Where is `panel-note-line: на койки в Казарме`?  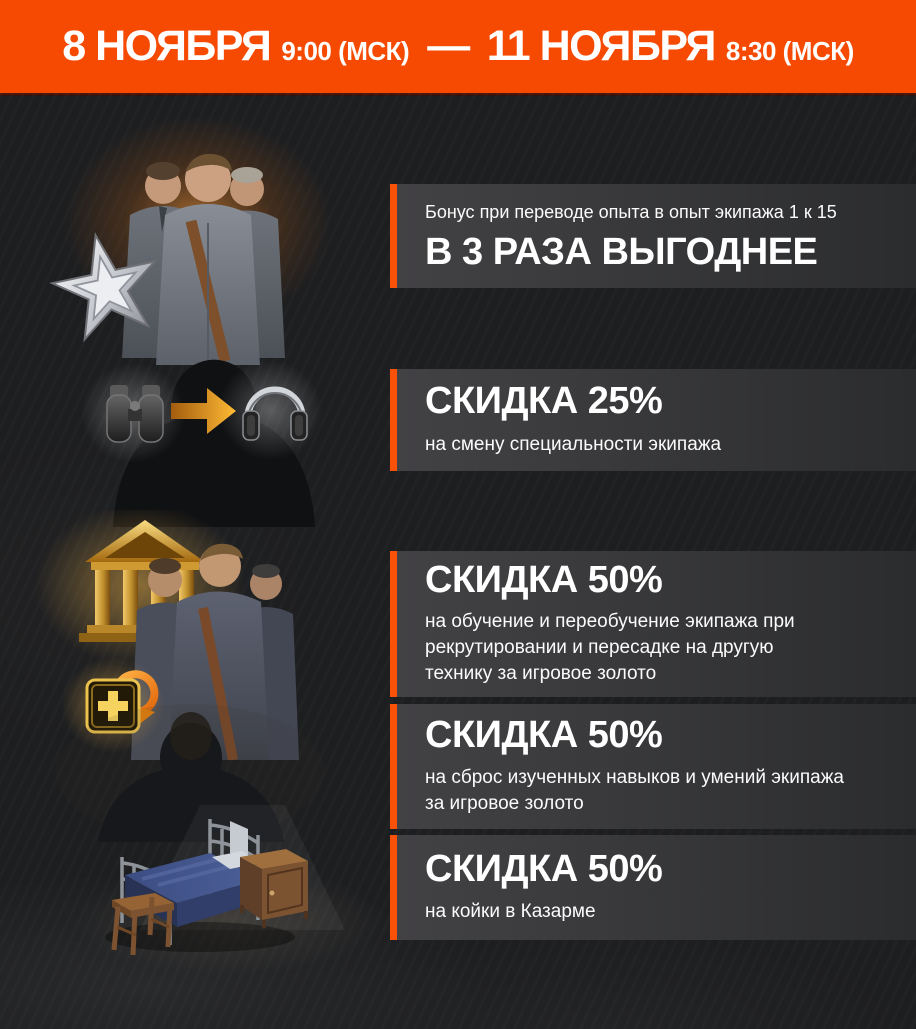 panel-note-line: на койки в Казарме is located at coordinates (510, 912).